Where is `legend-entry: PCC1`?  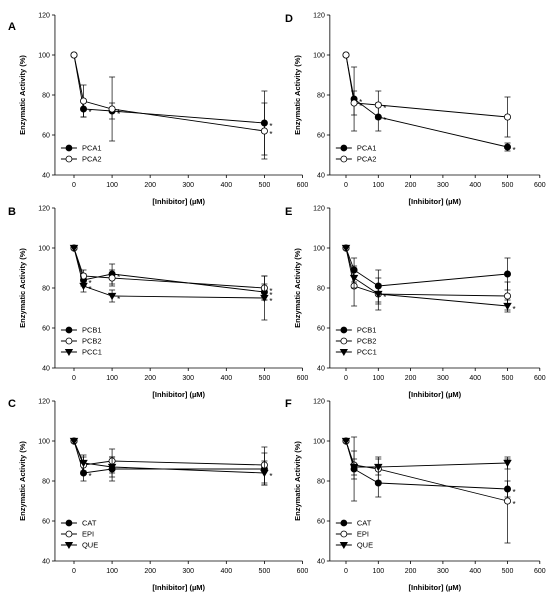
legend-entry: PCC1 is located at coordinates (367, 352).